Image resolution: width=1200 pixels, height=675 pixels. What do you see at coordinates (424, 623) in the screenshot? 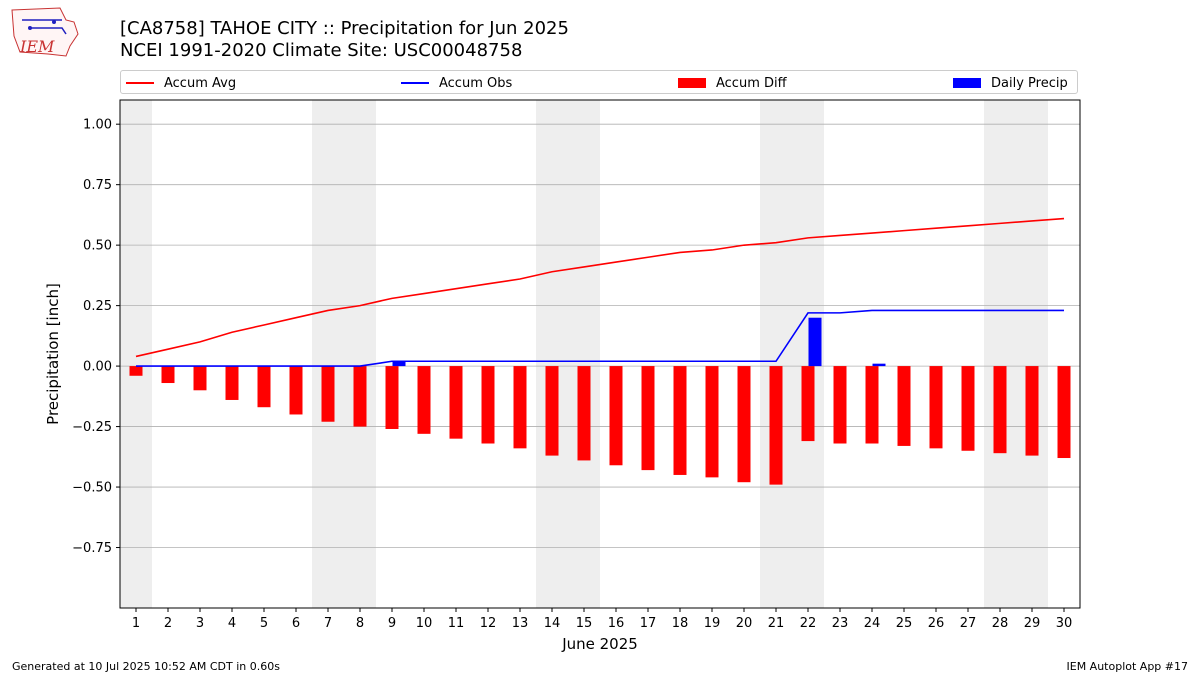
I see `x-tick-label: 10` at bounding box center [424, 623].